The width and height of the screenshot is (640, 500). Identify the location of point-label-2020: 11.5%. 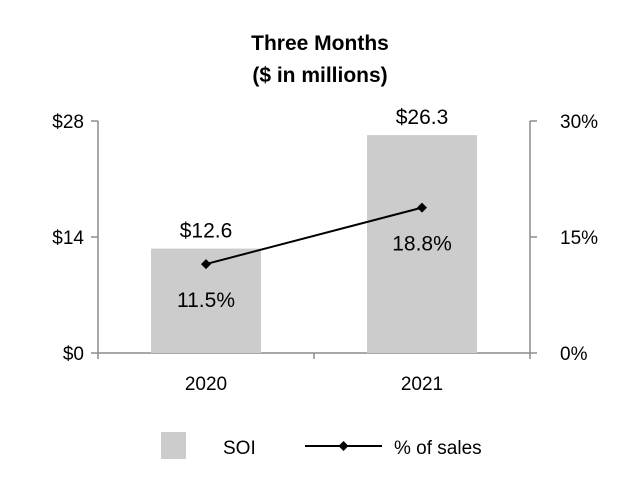
(206, 300).